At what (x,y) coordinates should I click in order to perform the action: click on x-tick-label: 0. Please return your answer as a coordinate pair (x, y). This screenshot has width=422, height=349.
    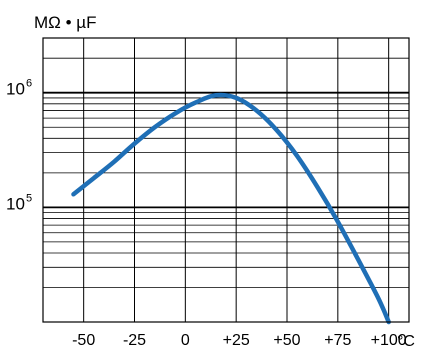
    Looking at the image, I should click on (185, 340).